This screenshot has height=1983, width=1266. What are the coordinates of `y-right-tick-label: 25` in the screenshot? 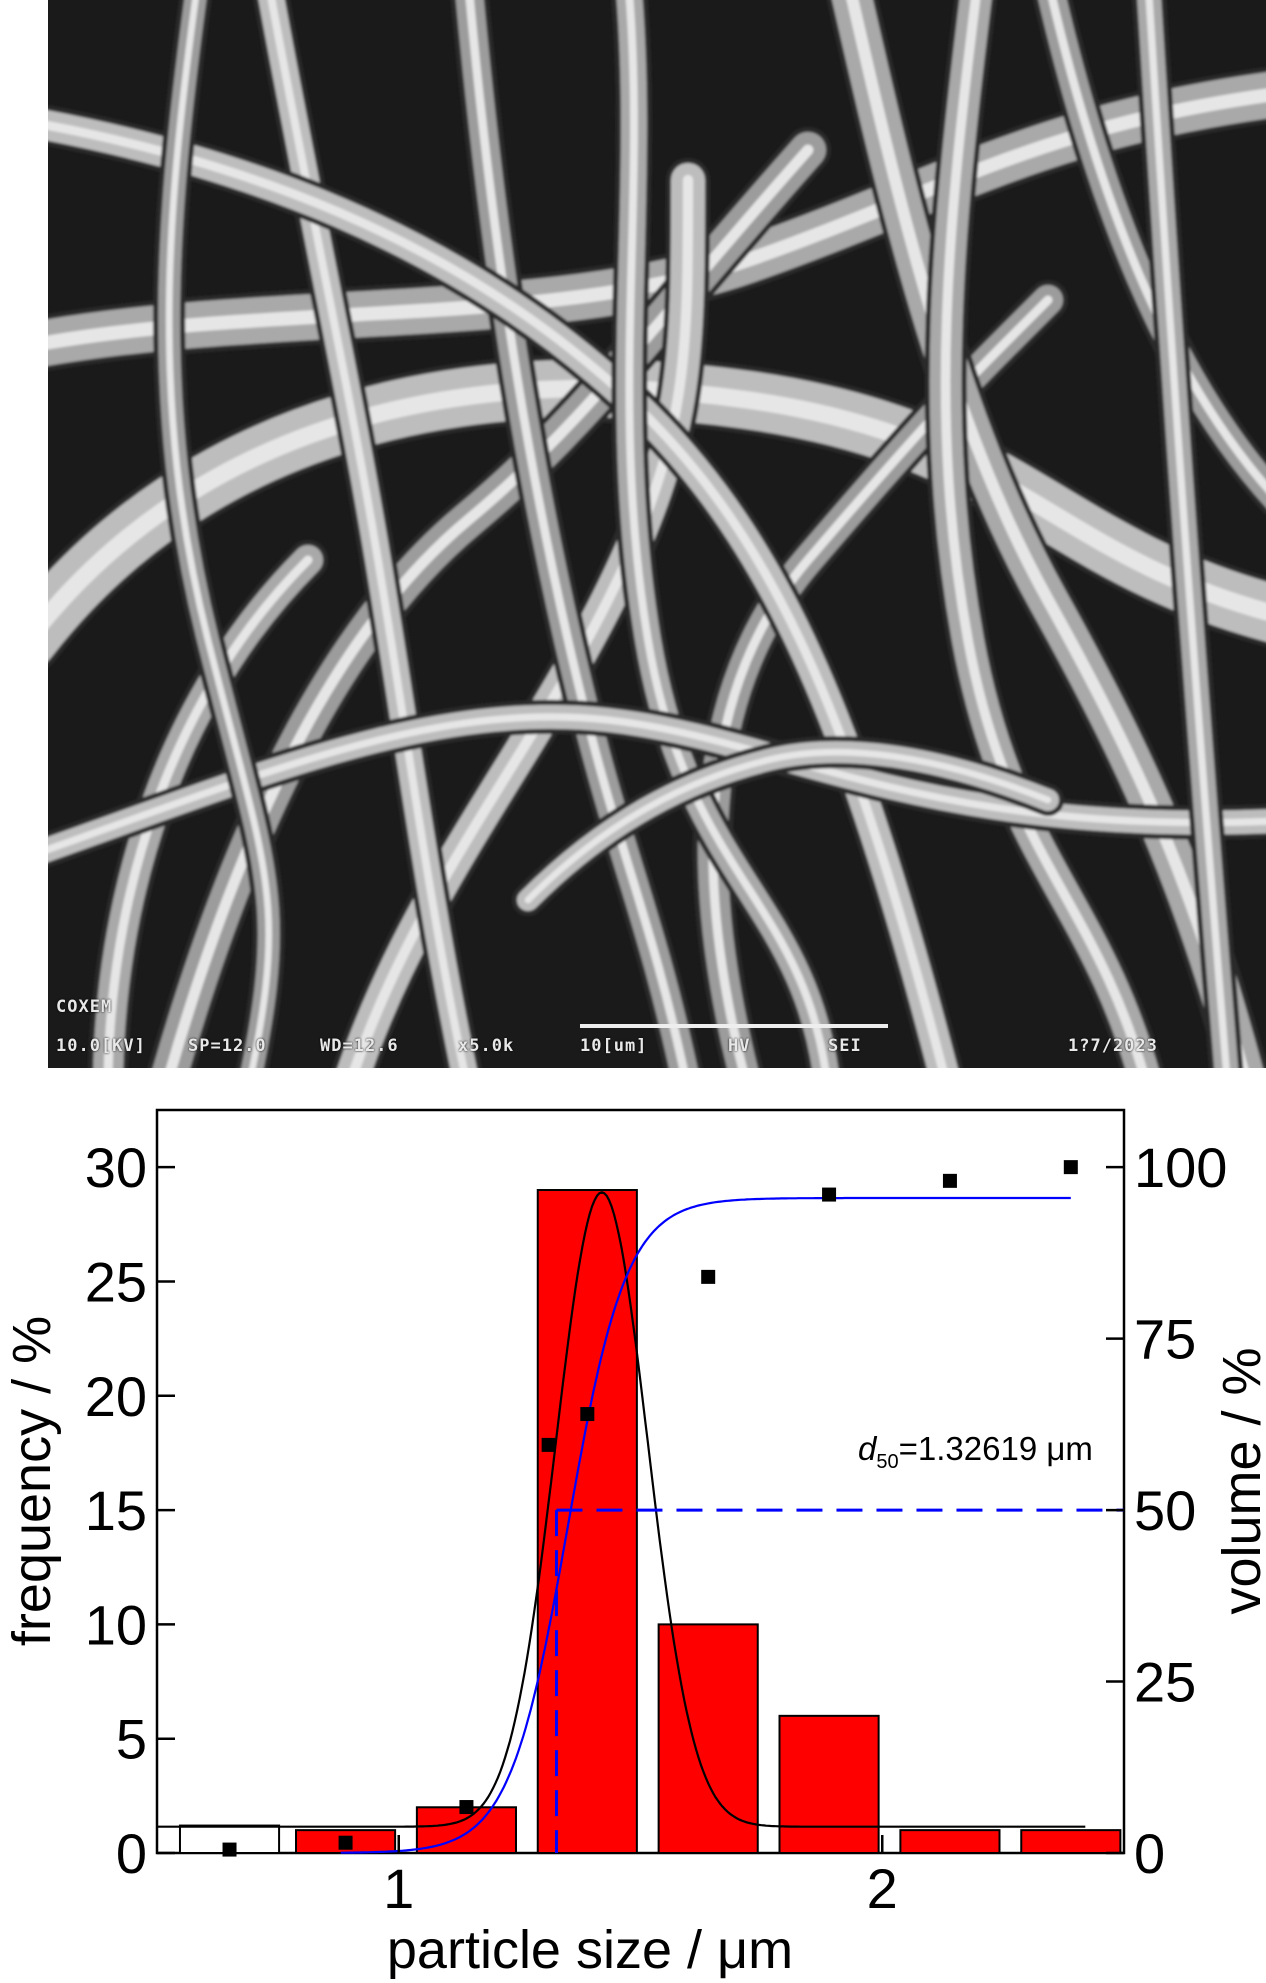 It's located at (1165, 1682).